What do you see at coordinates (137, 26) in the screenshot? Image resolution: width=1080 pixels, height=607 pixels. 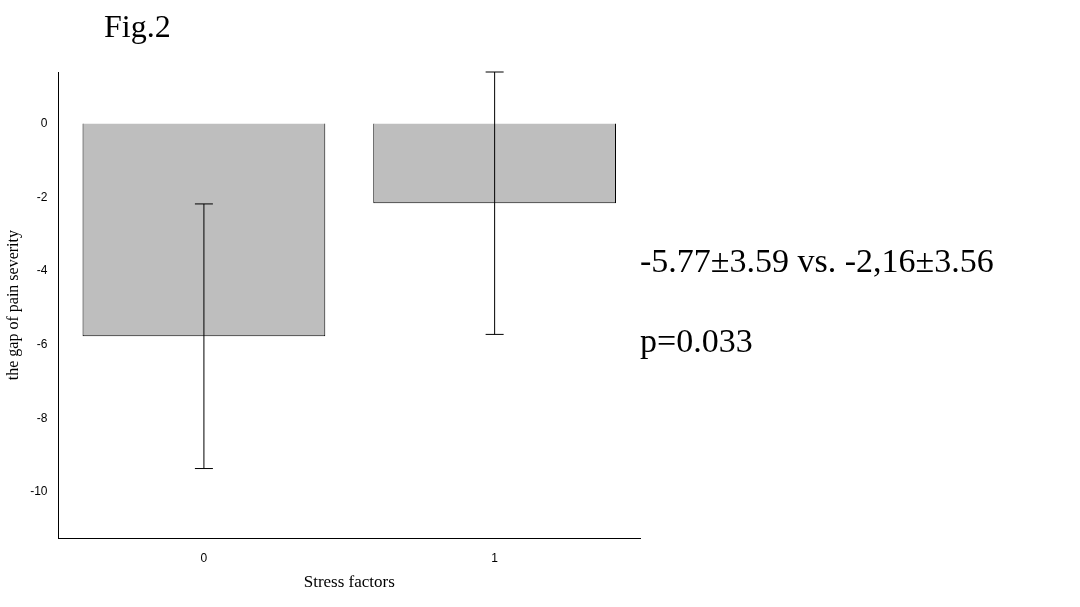 I see `chart-title: Fig.2` at bounding box center [137, 26].